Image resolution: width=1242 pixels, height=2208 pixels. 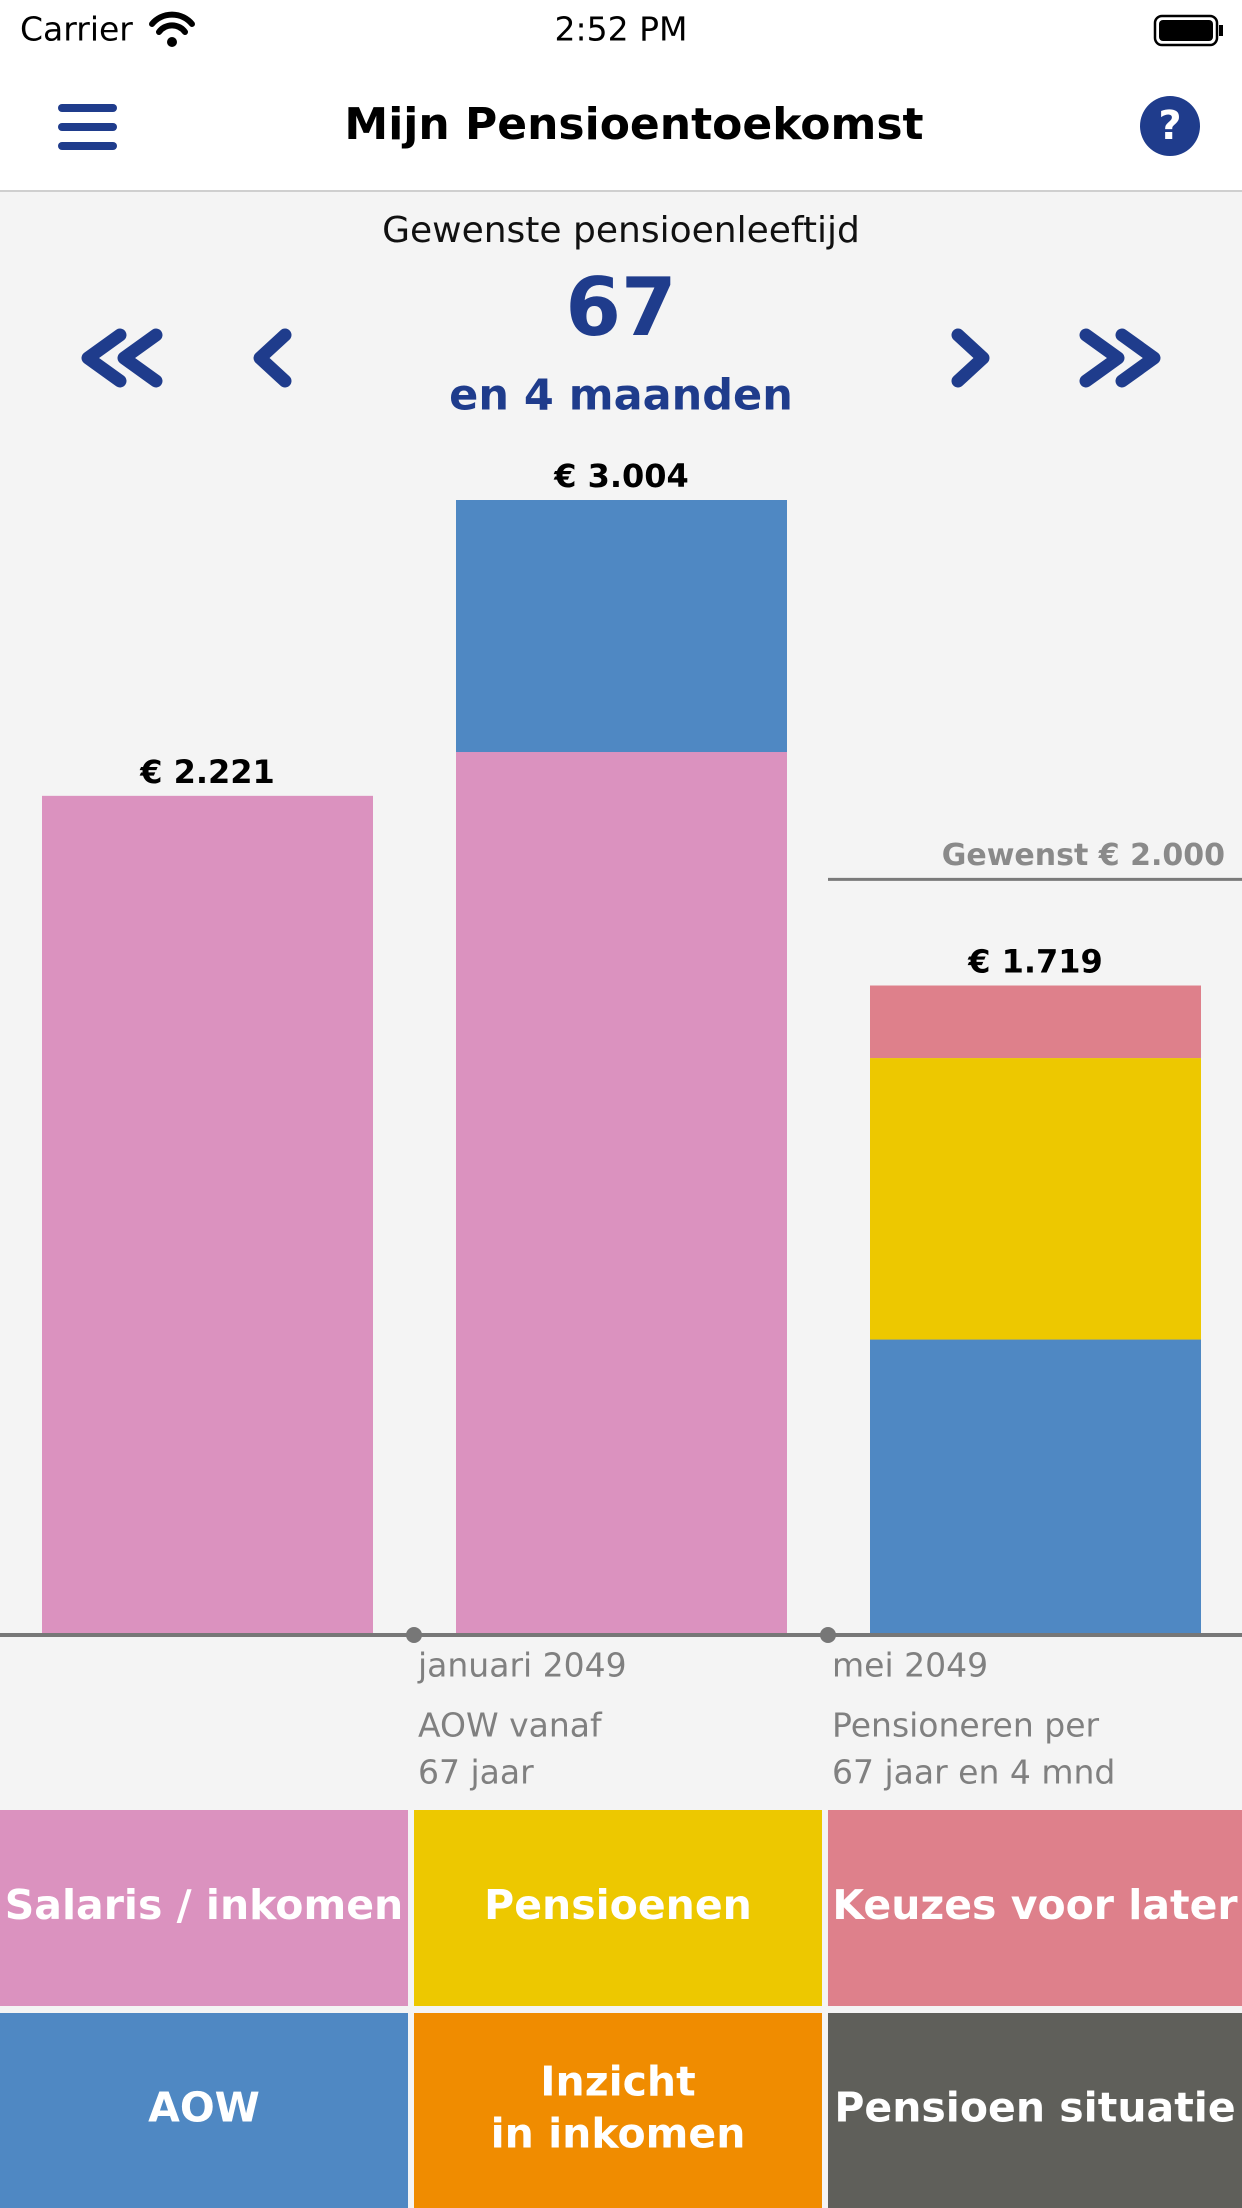 I want to click on total-label: € 1.719, so click(x=1035, y=962).